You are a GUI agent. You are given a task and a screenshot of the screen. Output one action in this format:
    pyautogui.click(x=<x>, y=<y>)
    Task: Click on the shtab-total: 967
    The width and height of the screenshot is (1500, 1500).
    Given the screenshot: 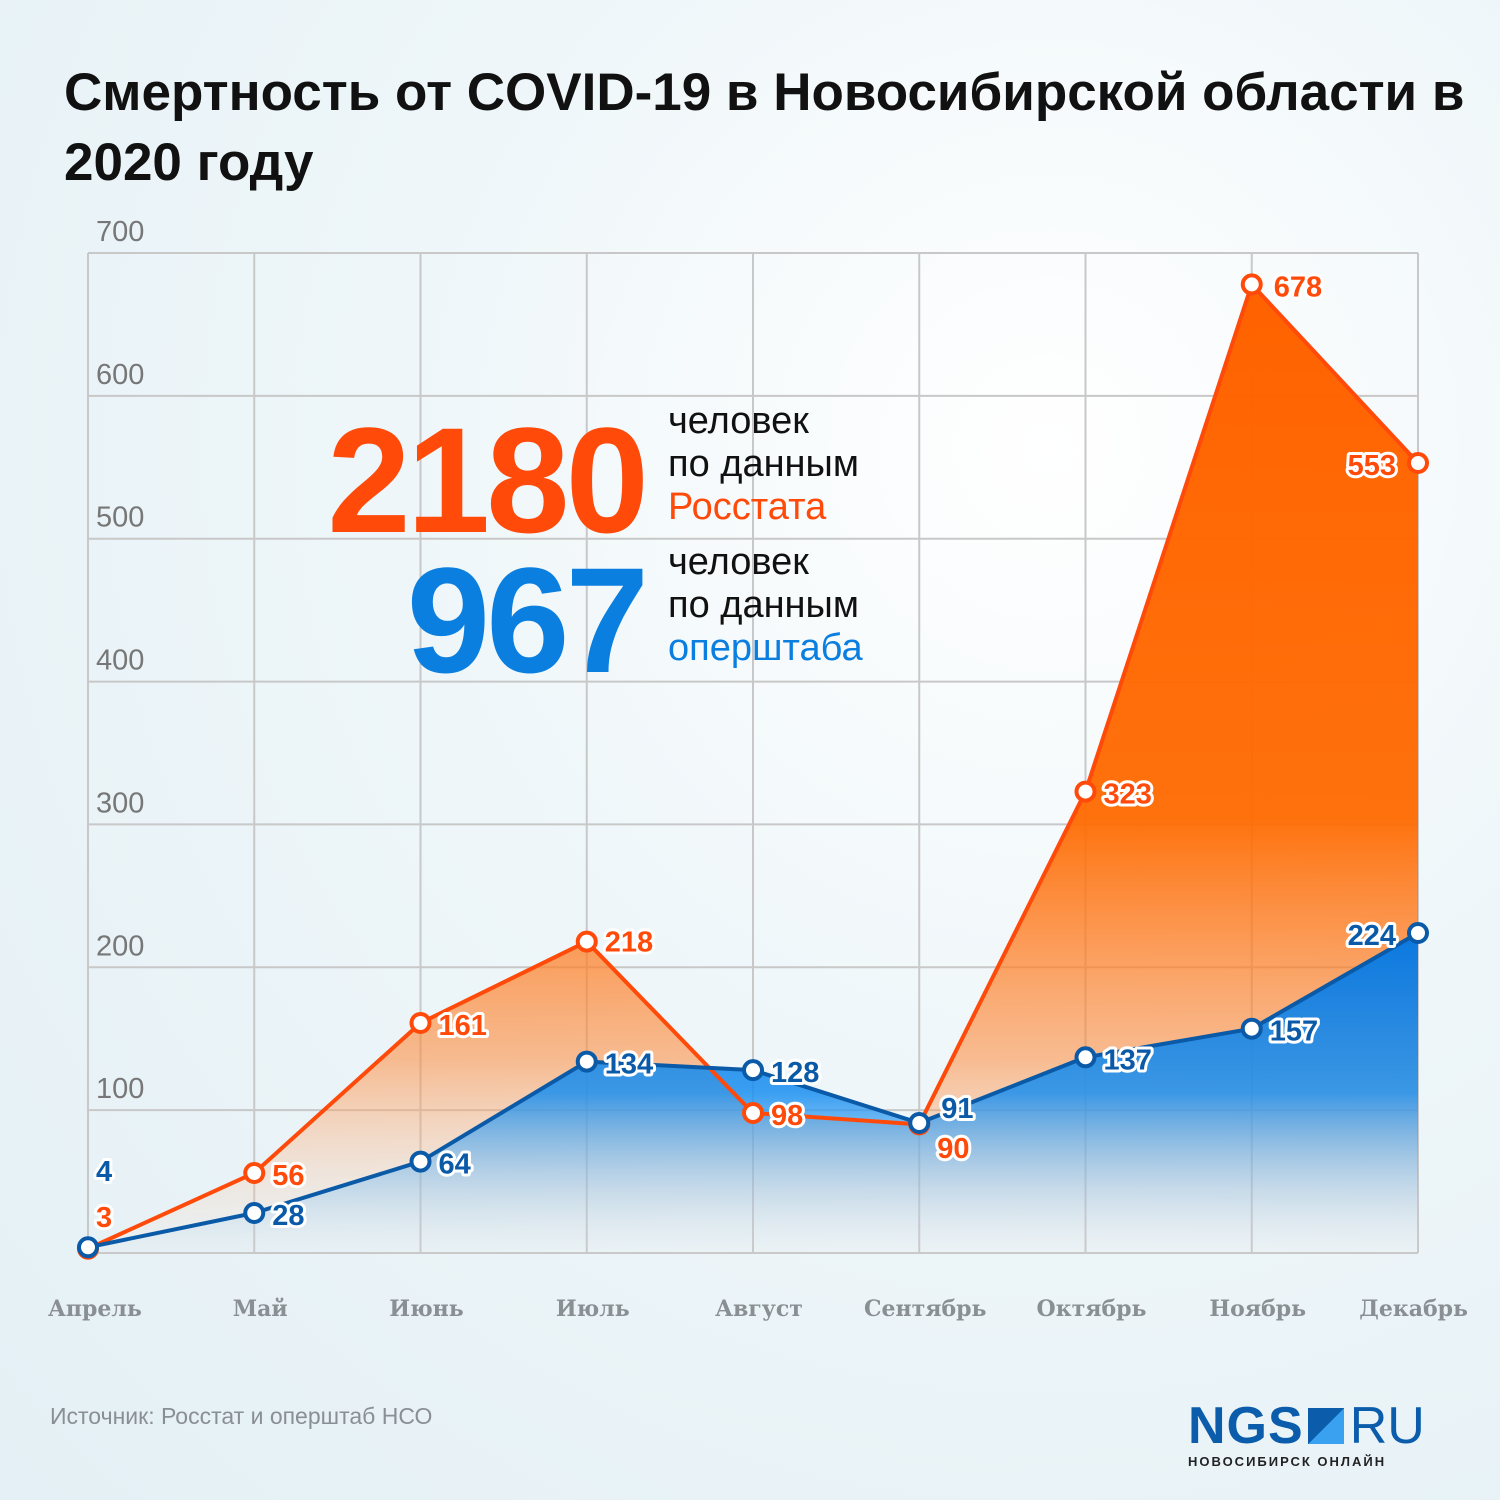 What is the action you would take?
    pyautogui.click(x=527, y=620)
    